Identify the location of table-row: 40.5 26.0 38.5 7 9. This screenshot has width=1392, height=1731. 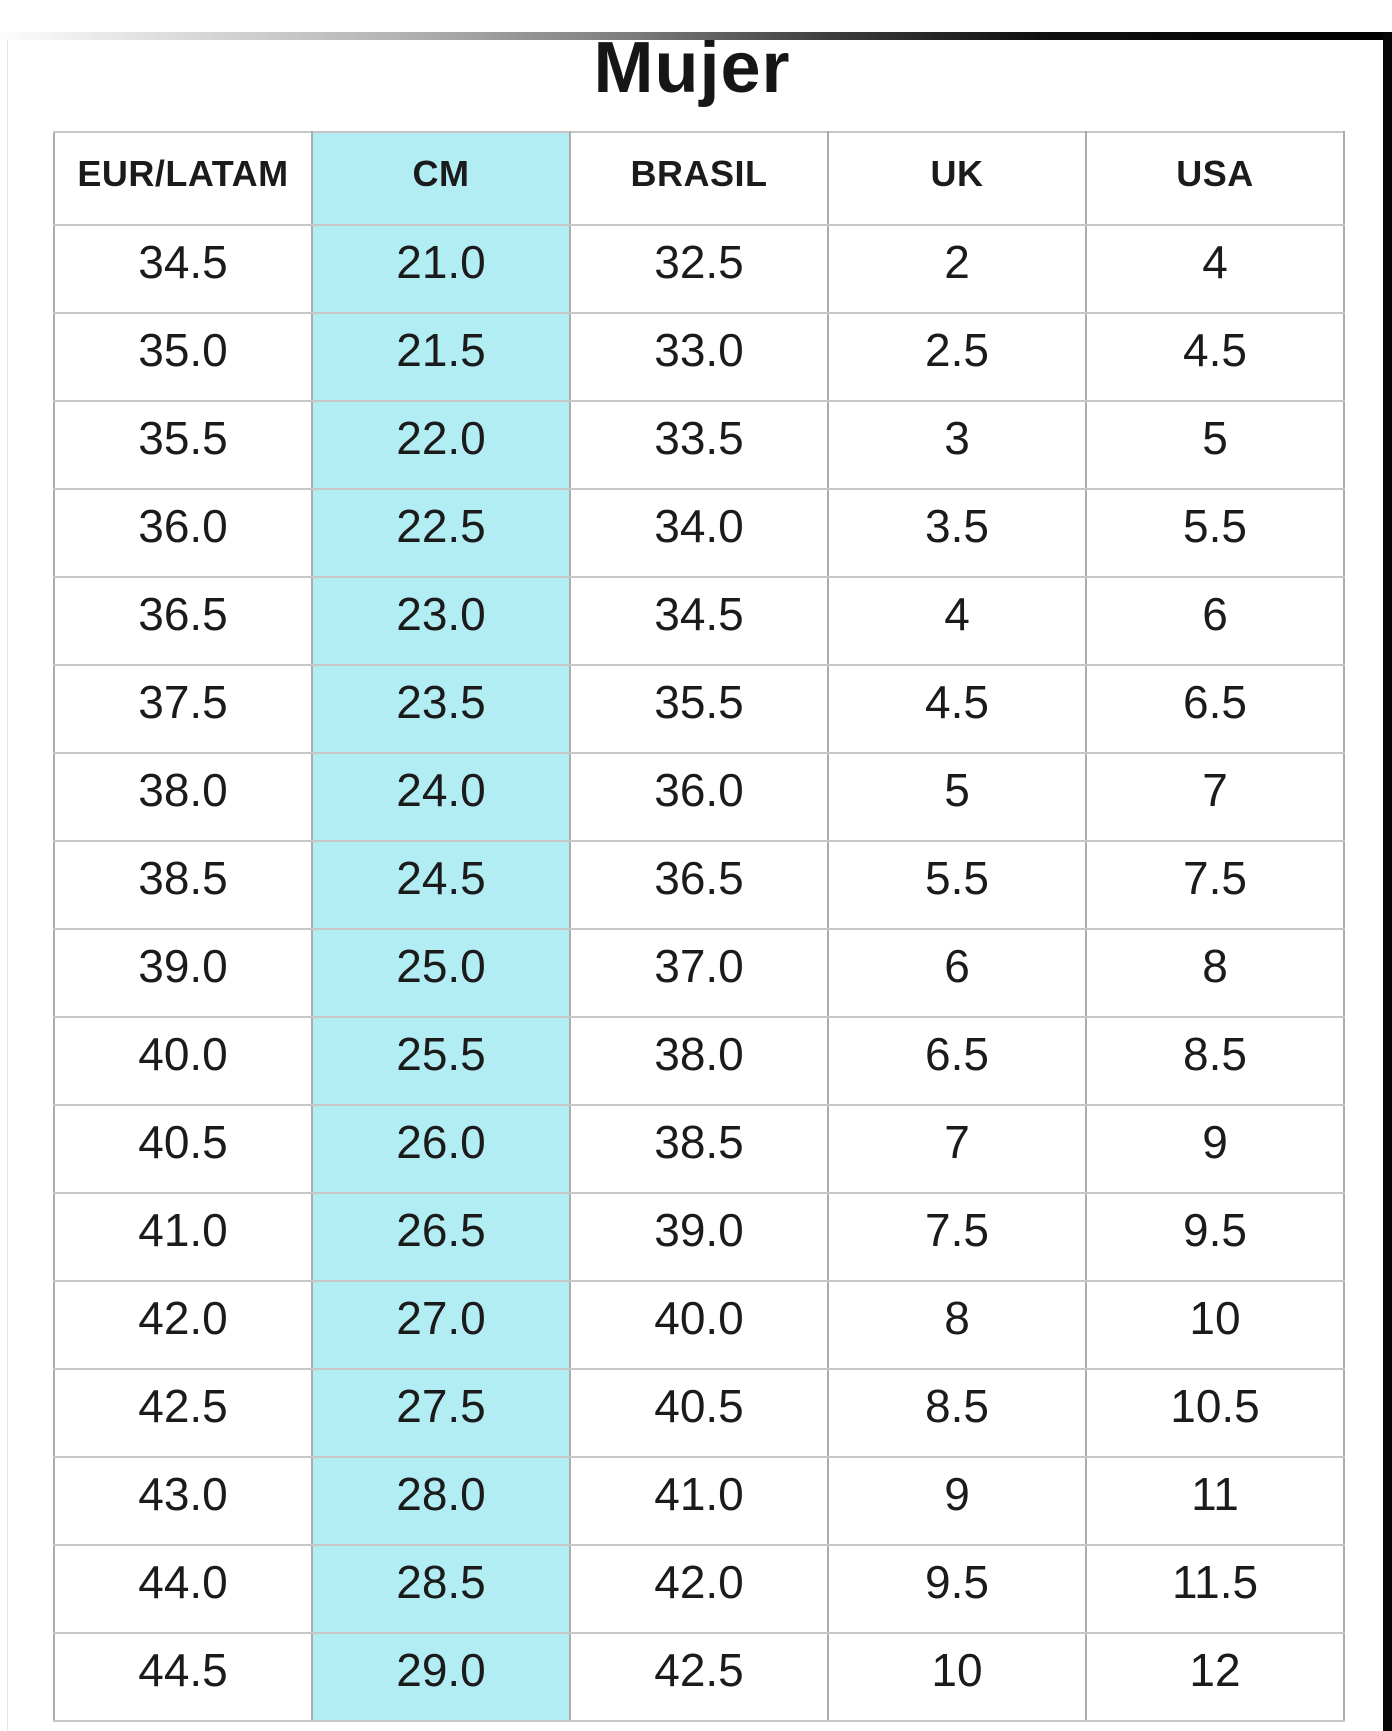
(699, 1149).